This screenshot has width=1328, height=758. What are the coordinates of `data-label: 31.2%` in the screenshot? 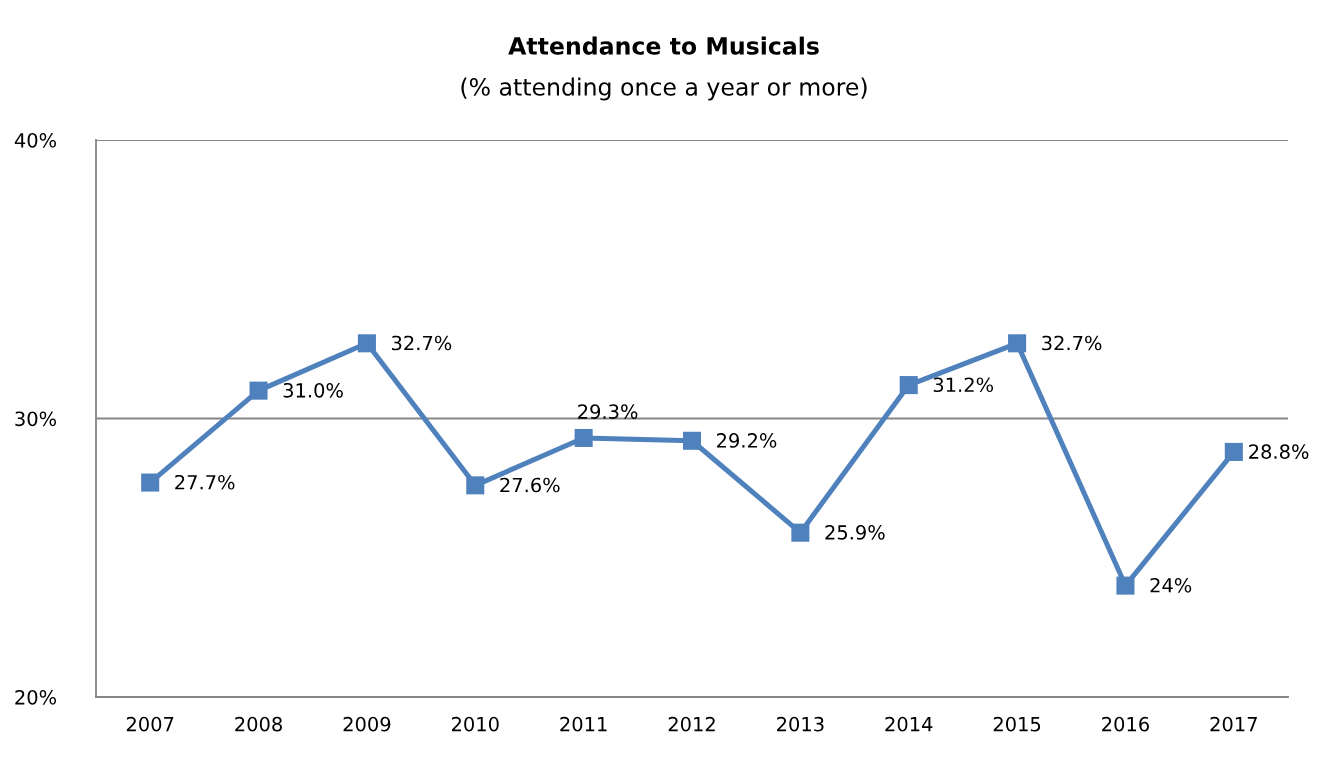 It's located at (963, 385).